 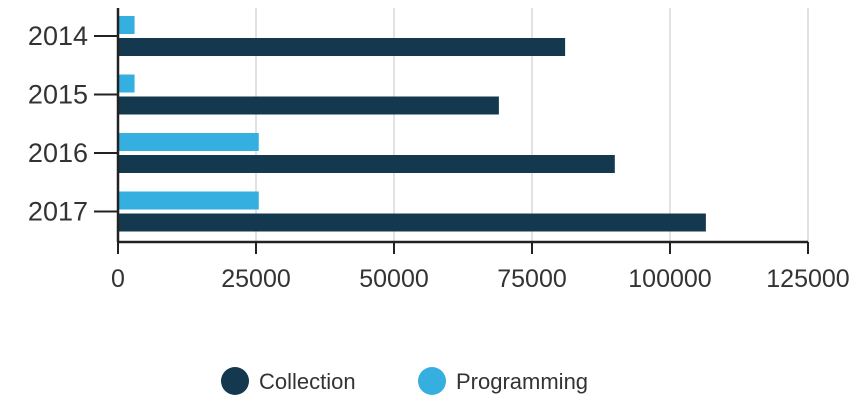 What do you see at coordinates (256, 279) in the screenshot?
I see `x-tick-label: 25000` at bounding box center [256, 279].